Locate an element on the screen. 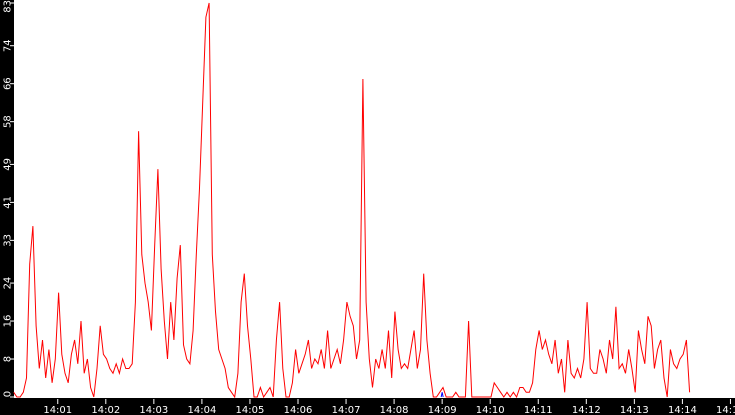 The width and height of the screenshot is (735, 415). y-tick-label: 58 is located at coordinates (8, 121).